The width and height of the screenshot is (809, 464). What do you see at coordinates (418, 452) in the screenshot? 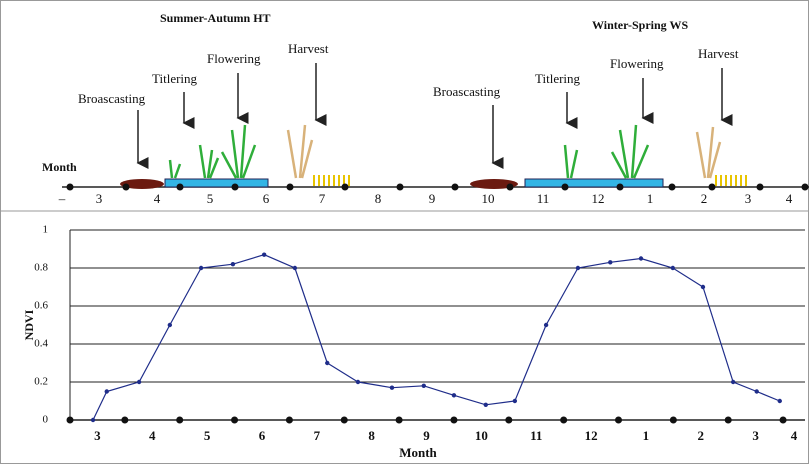
I see `x-axis-title: Month` at bounding box center [418, 452].